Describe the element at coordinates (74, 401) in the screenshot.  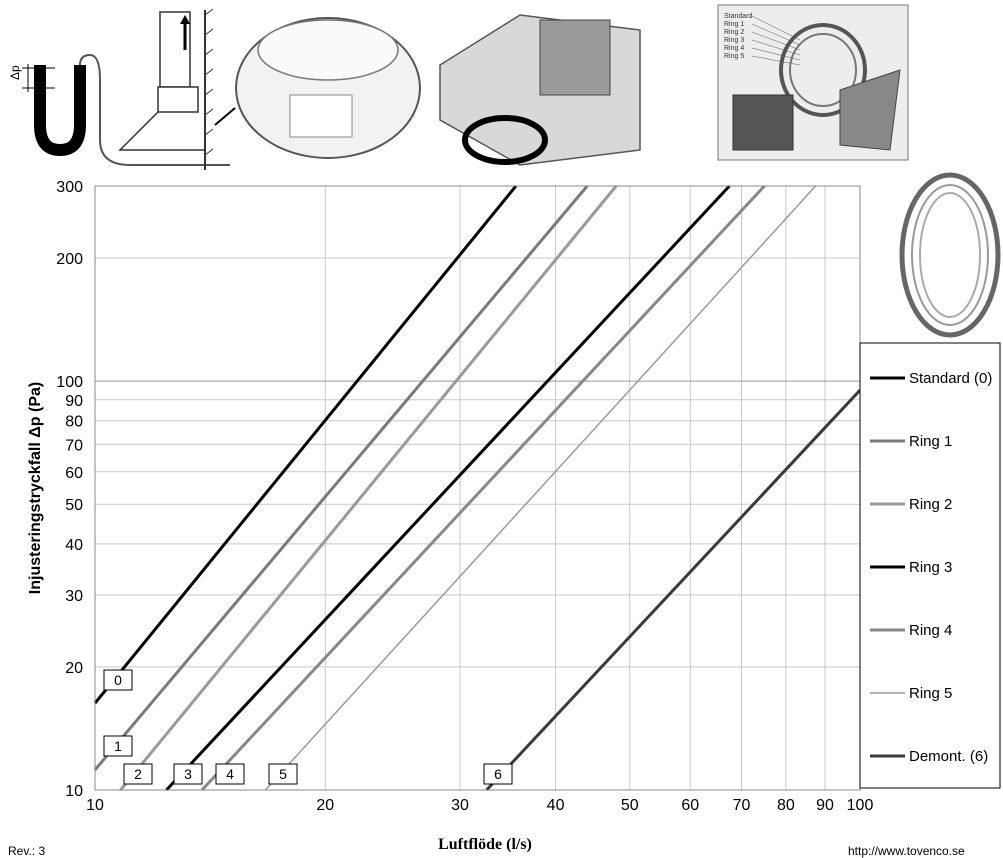
I see `y-tick-label: 90` at that location.